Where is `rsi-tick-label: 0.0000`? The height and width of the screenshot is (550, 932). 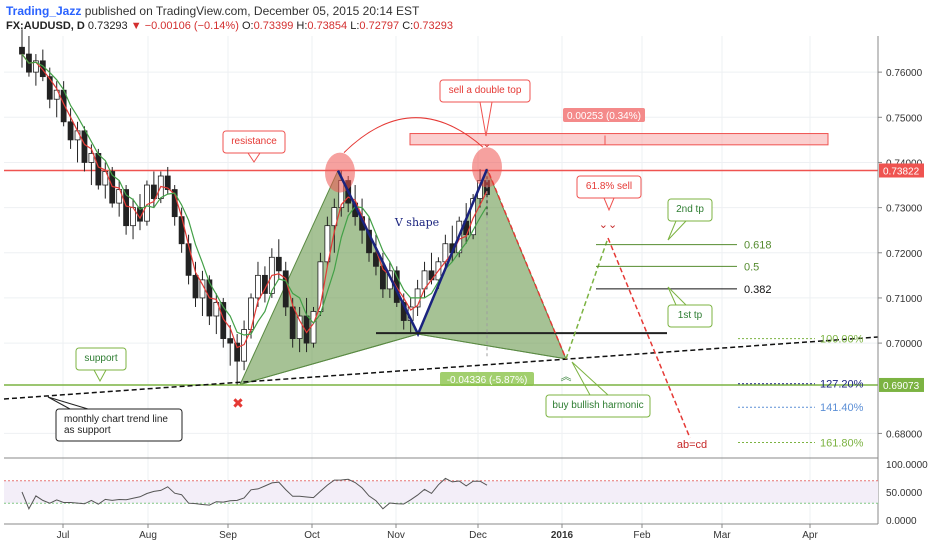 rsi-tick-label: 0.0000 is located at coordinates (901, 521).